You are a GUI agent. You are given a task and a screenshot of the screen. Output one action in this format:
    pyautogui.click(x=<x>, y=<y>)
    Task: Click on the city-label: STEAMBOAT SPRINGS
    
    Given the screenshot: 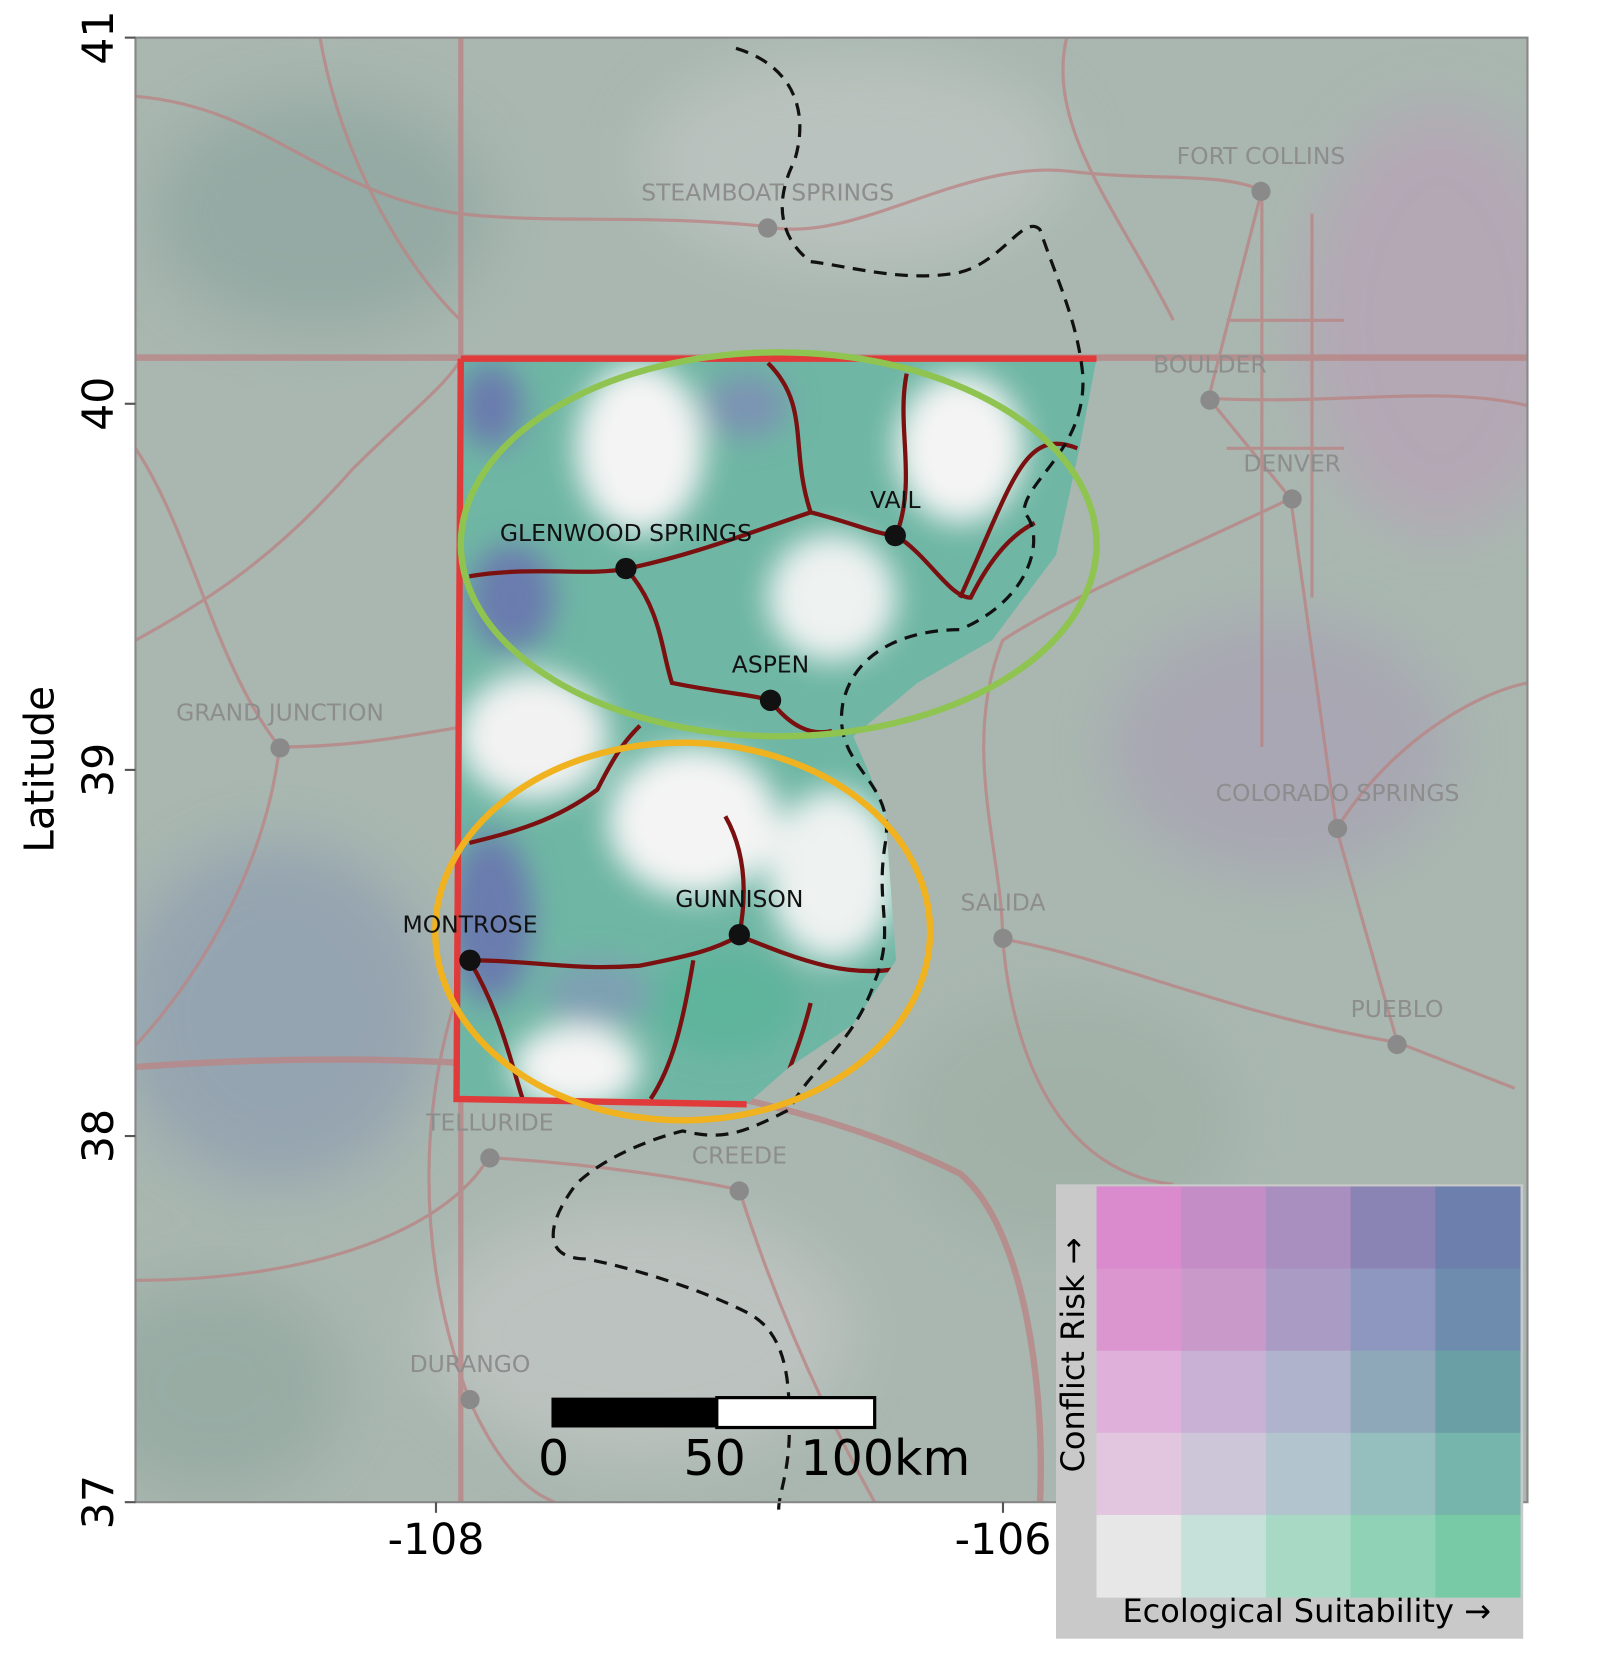 What is the action you would take?
    pyautogui.click(x=767, y=192)
    